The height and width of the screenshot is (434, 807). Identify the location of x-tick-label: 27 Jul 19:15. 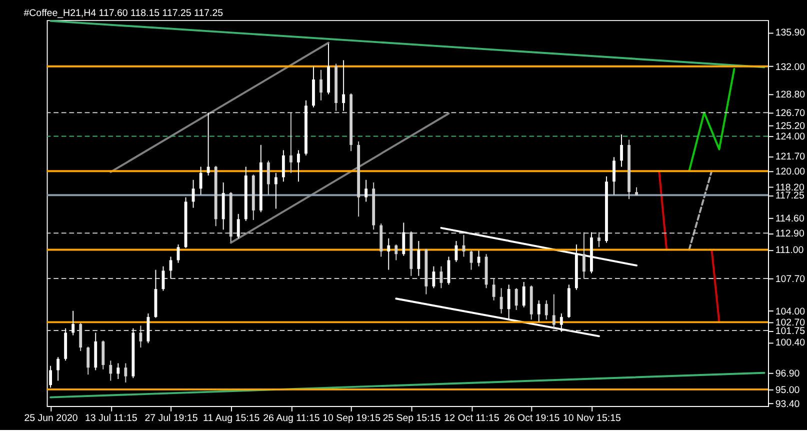
(171, 418).